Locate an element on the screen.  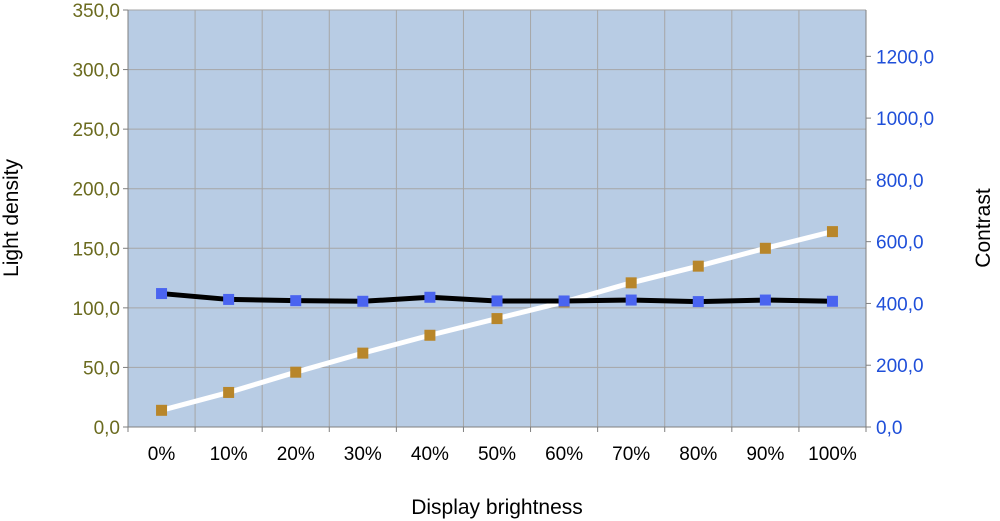
y-left-tick-label: 50,0 is located at coordinates (101, 368).